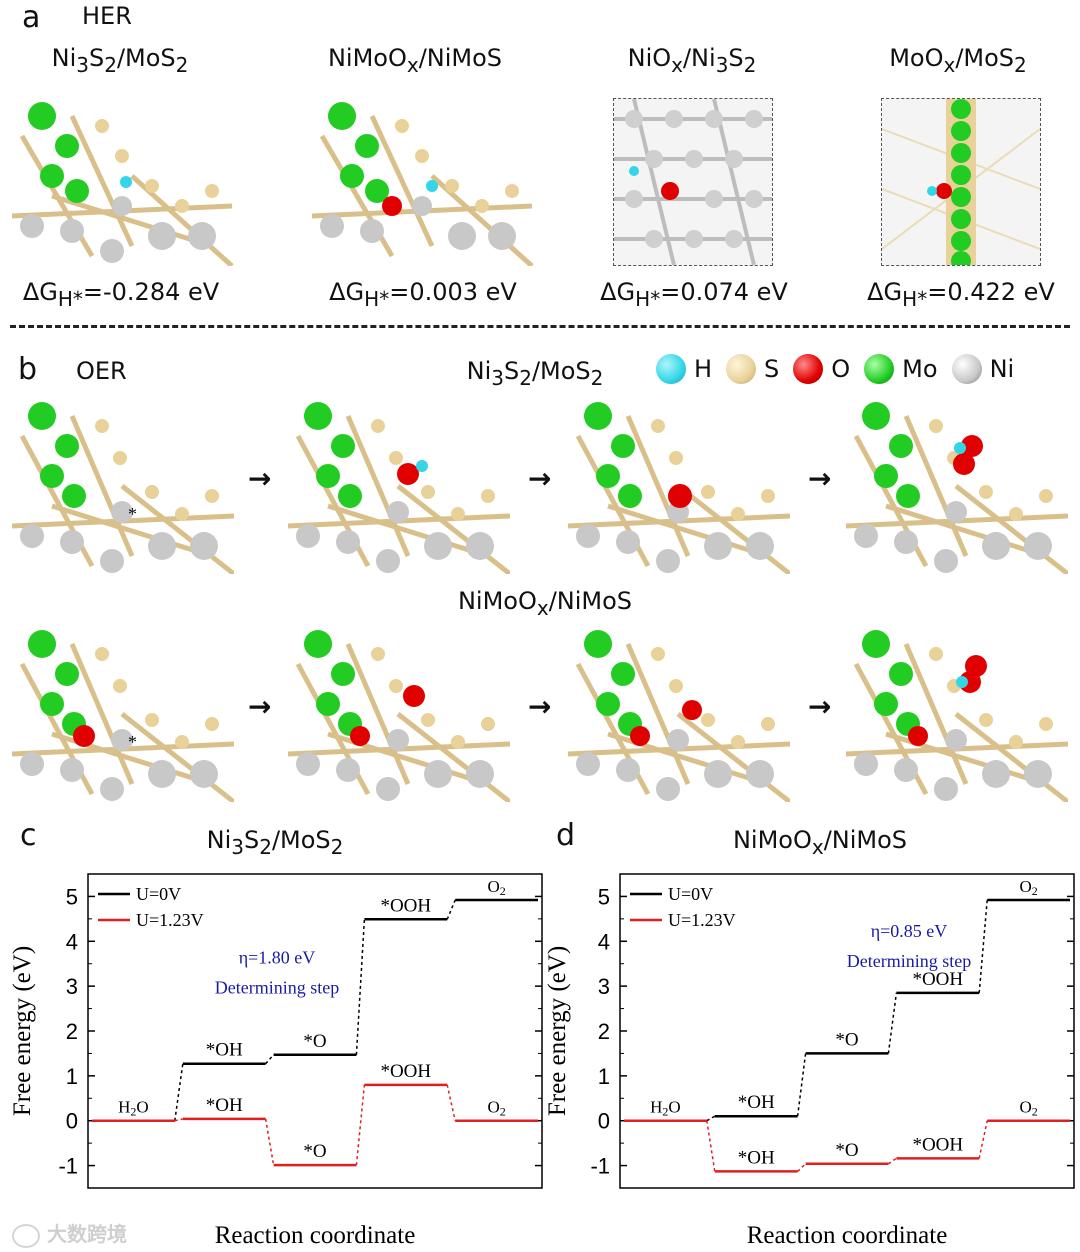 Image resolution: width=1080 pixels, height=1252 pixels. Describe the element at coordinates (741, 369) in the screenshot. I see `s-atom-icon` at that location.